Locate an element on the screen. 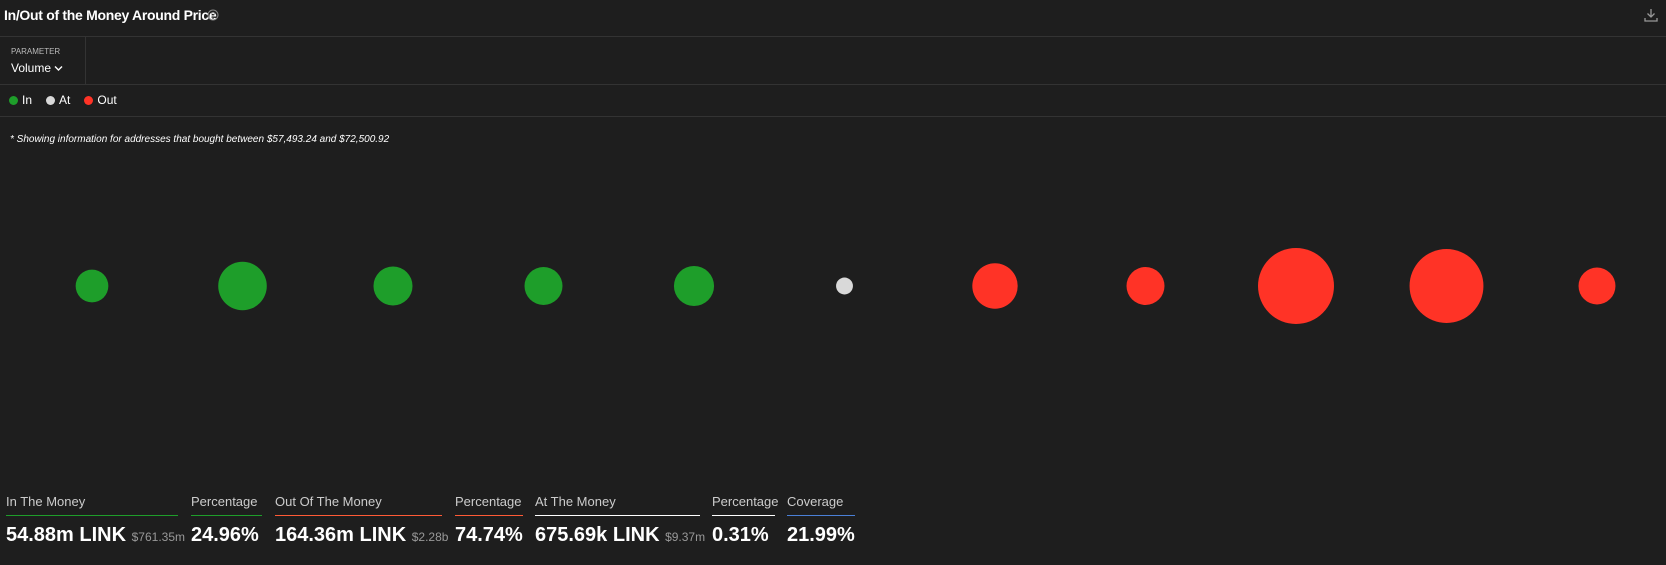 This screenshot has width=1666, height=565. stat: Out Of The Money 164.36m LINK $2.28b is located at coordinates (361, 520).